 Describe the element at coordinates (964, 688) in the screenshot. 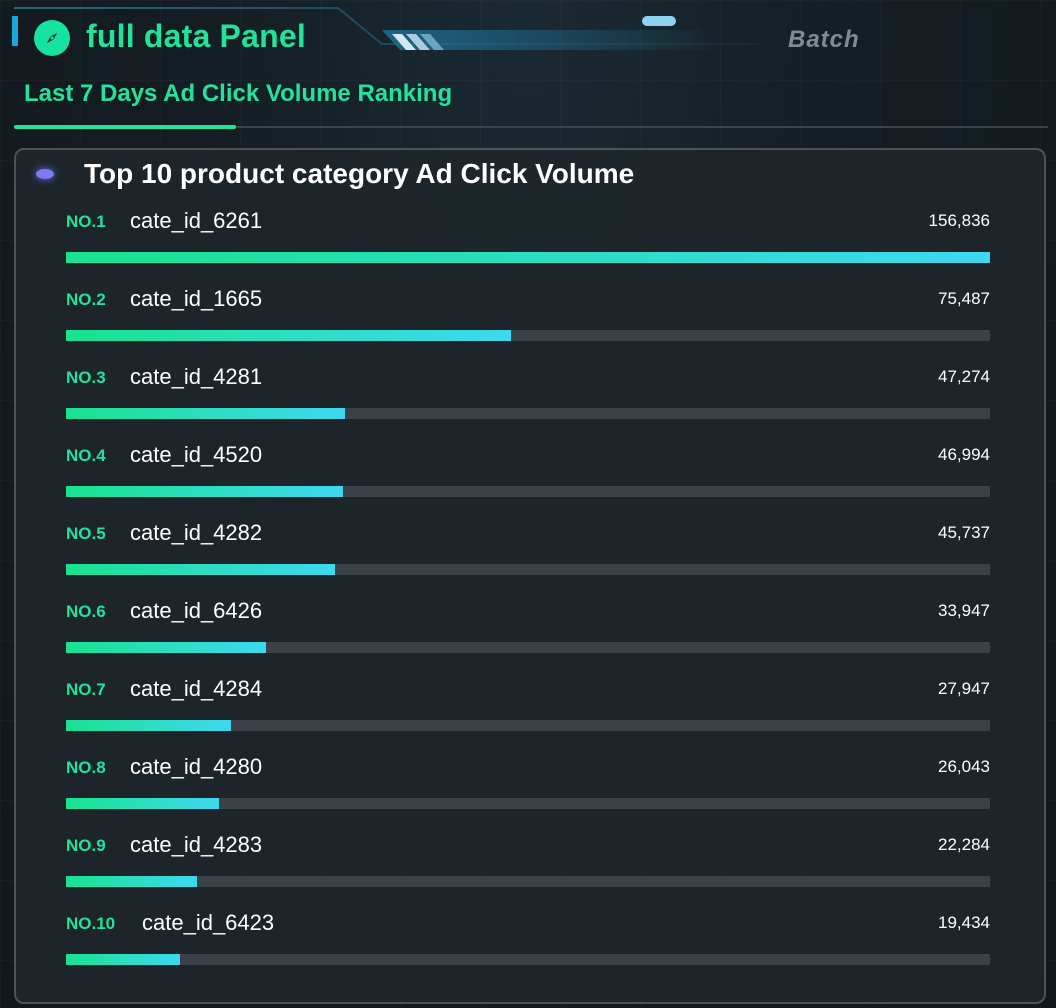

I see `click-volume: 27,947` at that location.